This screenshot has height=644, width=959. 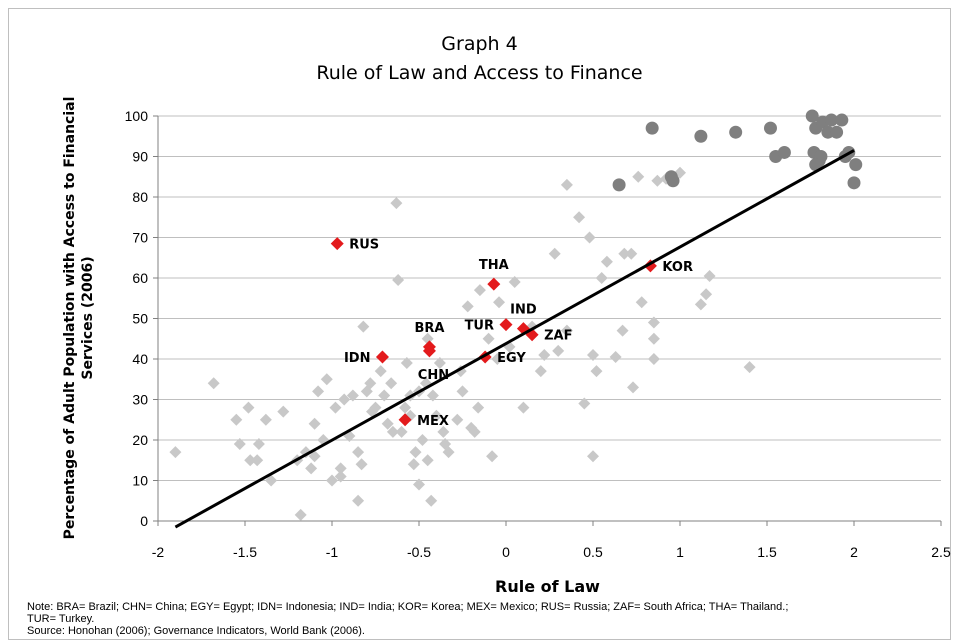 What do you see at coordinates (140, 157) in the screenshot?
I see `y-tick-label: 90` at bounding box center [140, 157].